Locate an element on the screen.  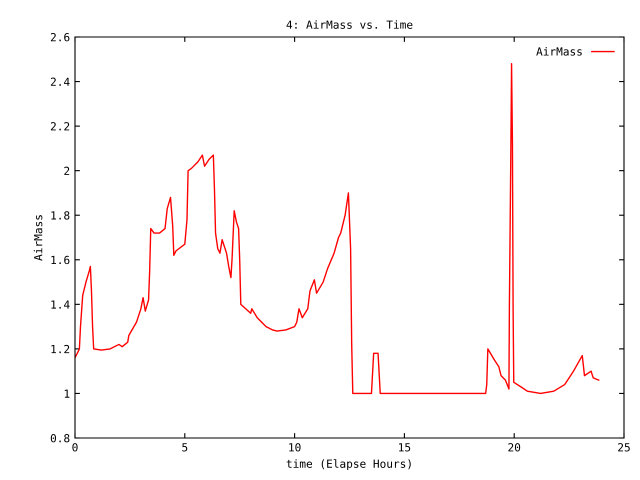
y-axis-title: AirMass is located at coordinates (38, 238).